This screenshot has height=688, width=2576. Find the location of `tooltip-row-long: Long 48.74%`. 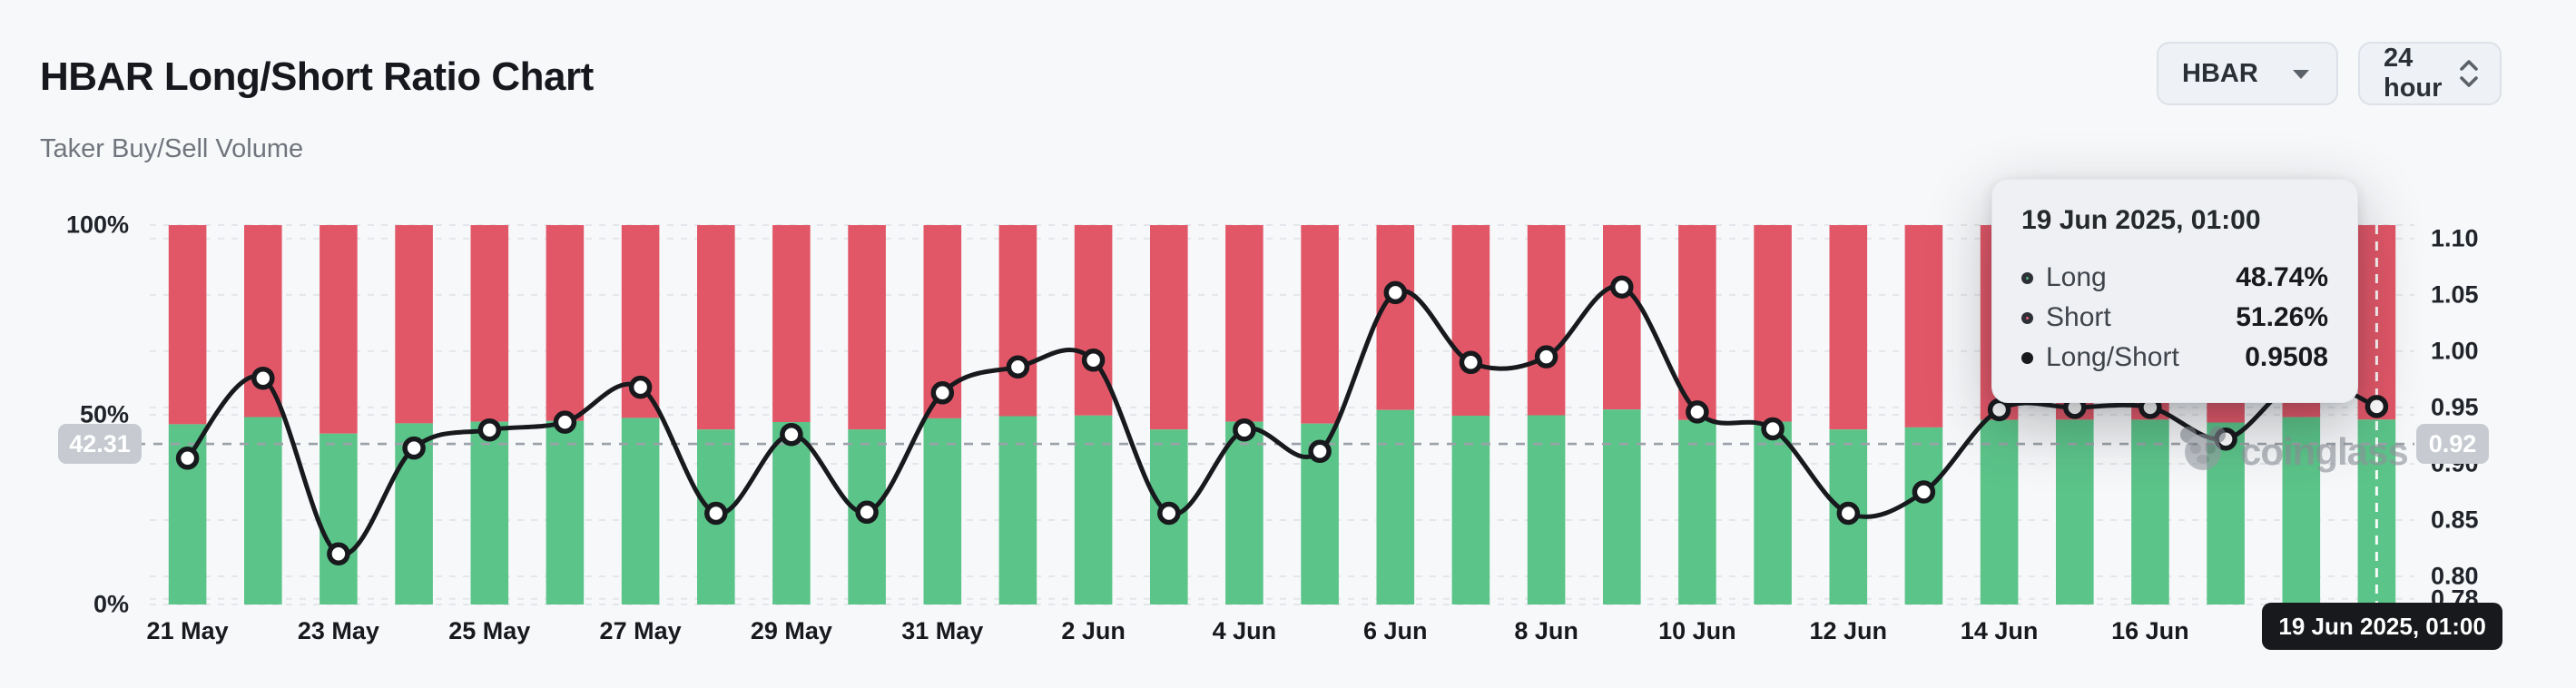

tooltip-row-long: Long 48.74% is located at coordinates (2174, 278).